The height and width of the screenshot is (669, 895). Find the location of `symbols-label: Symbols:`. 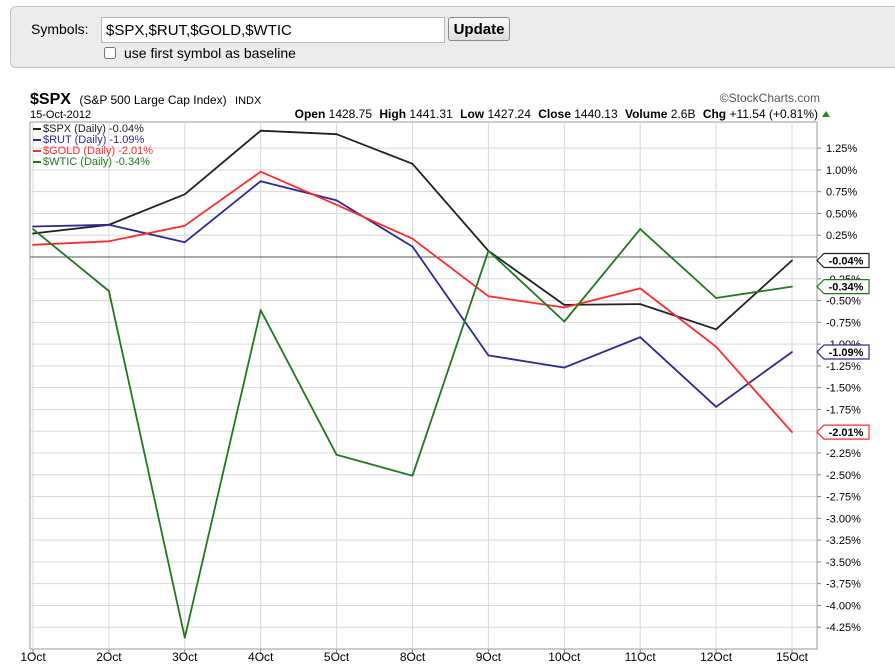

symbols-label: Symbols: is located at coordinates (60, 29).